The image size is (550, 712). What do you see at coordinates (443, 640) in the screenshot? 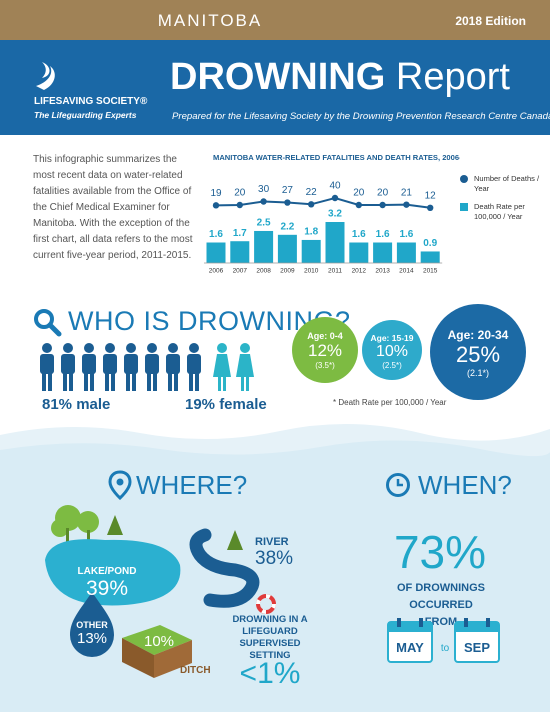
I see `calendars` at bounding box center [443, 640].